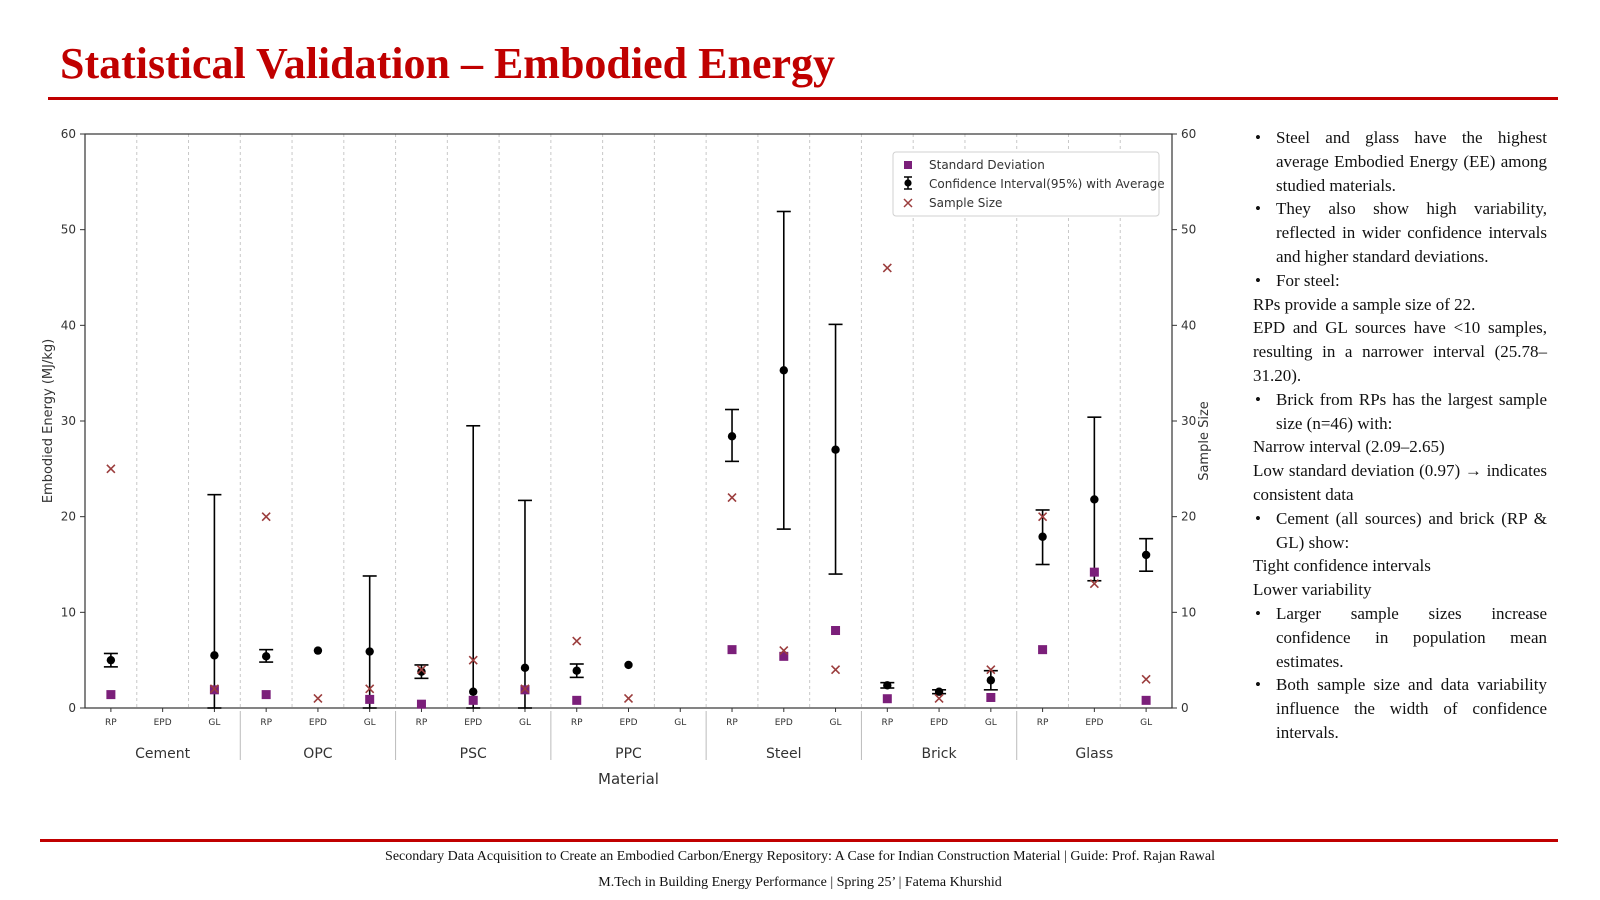  I want to click on y-tick-label: 0, so click(72, 708).